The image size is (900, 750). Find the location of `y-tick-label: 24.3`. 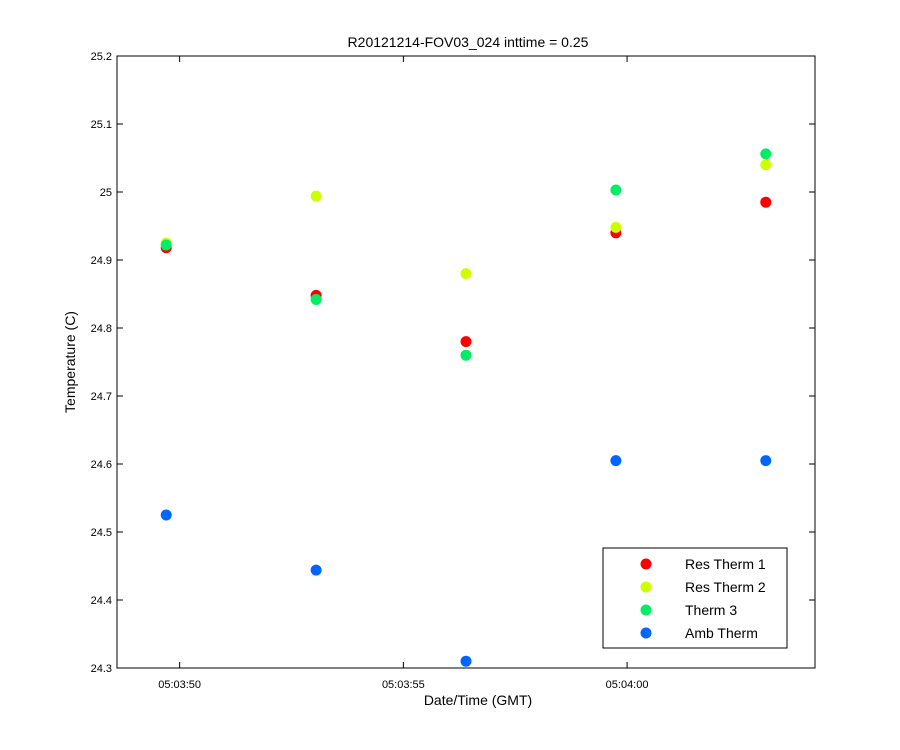

y-tick-label: 24.3 is located at coordinates (101, 669).